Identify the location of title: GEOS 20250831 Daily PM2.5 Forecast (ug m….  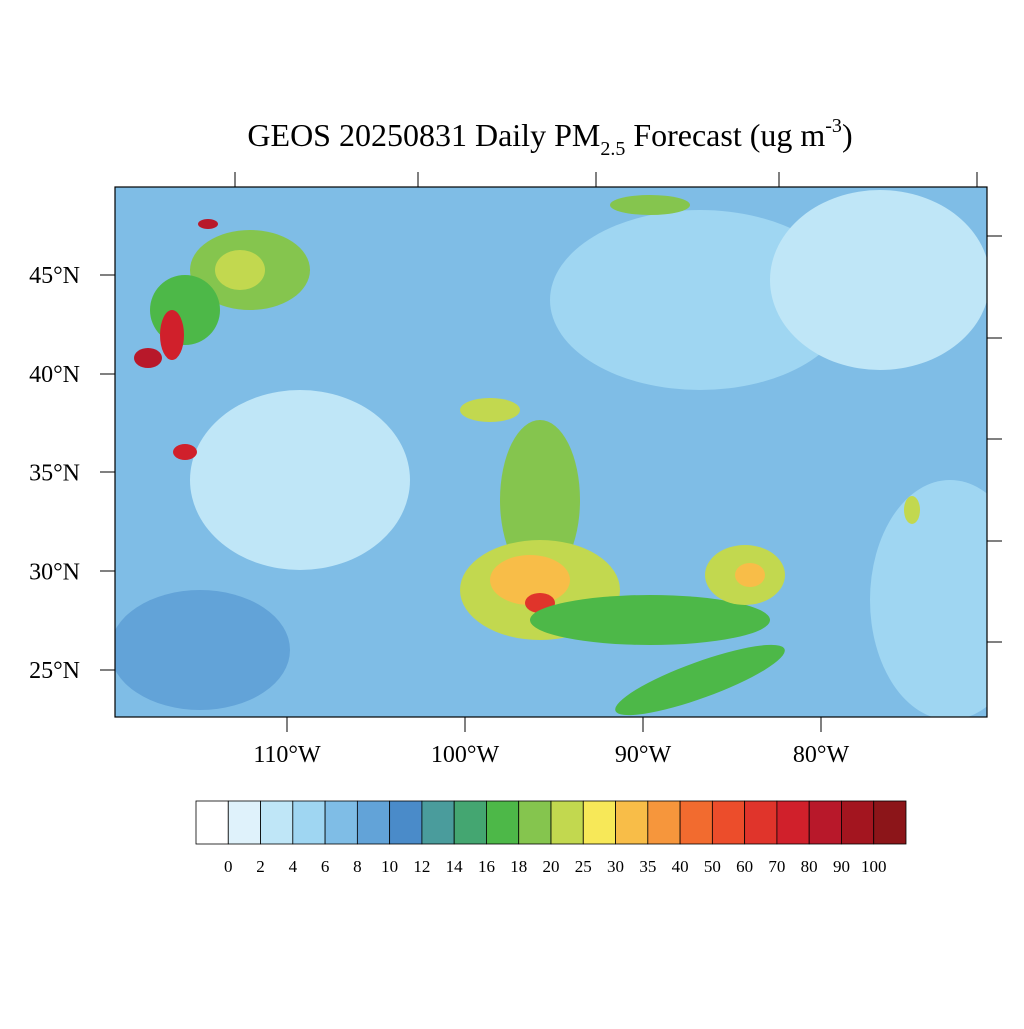
(549, 137).